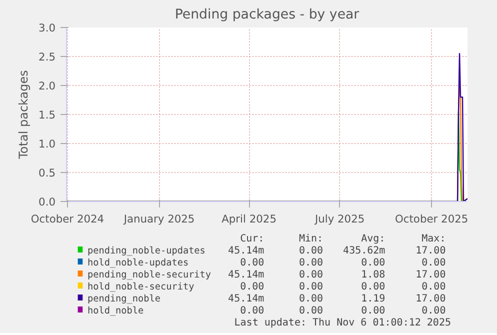 The width and height of the screenshot is (497, 335). I want to click on text: Min:, so click(311, 239).